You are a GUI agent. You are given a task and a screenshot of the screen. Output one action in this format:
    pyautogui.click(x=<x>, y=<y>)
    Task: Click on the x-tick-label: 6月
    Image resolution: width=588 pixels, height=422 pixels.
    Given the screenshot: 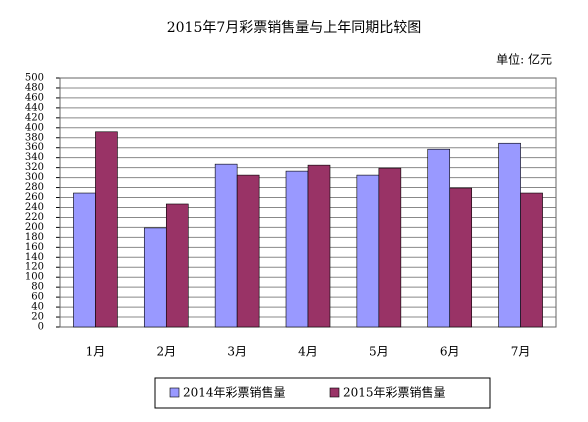 What is the action you would take?
    pyautogui.click(x=450, y=352)
    